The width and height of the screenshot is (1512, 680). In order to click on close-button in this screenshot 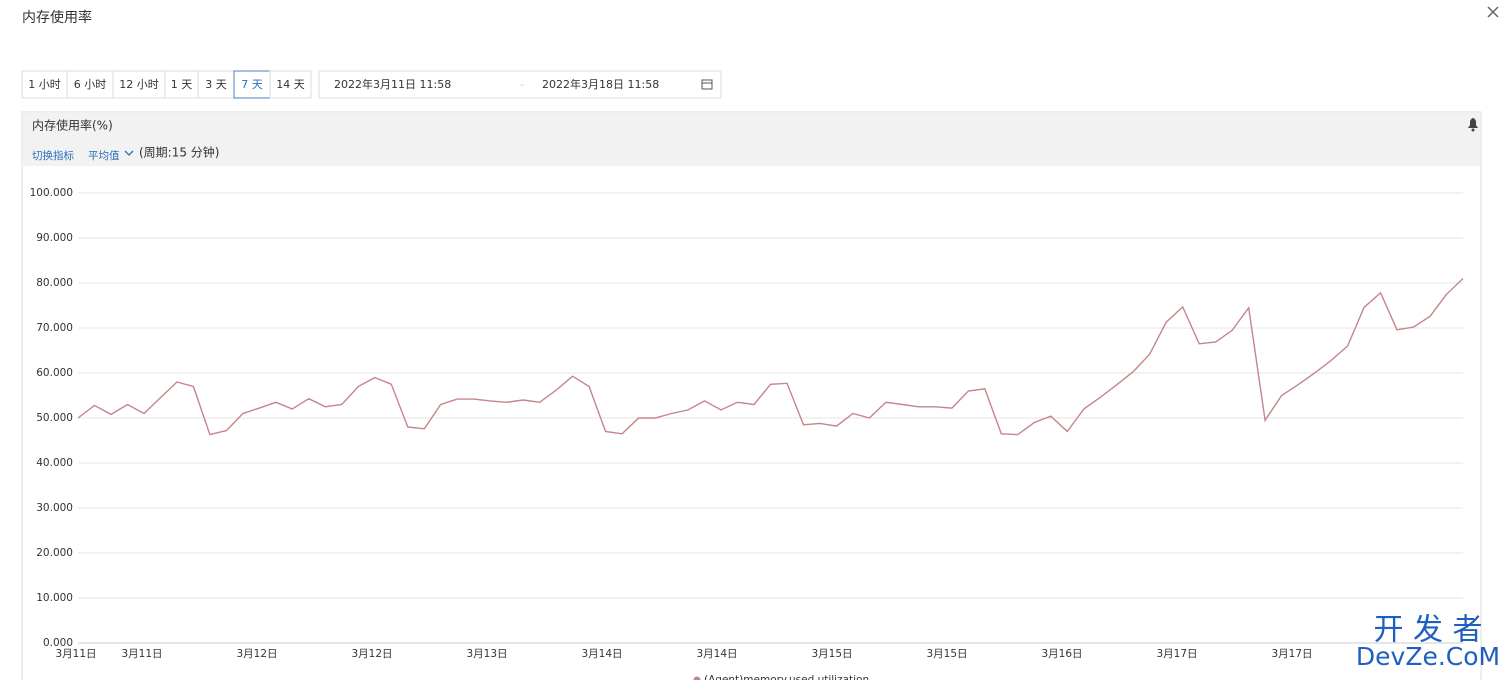, I will do `click(1493, 12)`.